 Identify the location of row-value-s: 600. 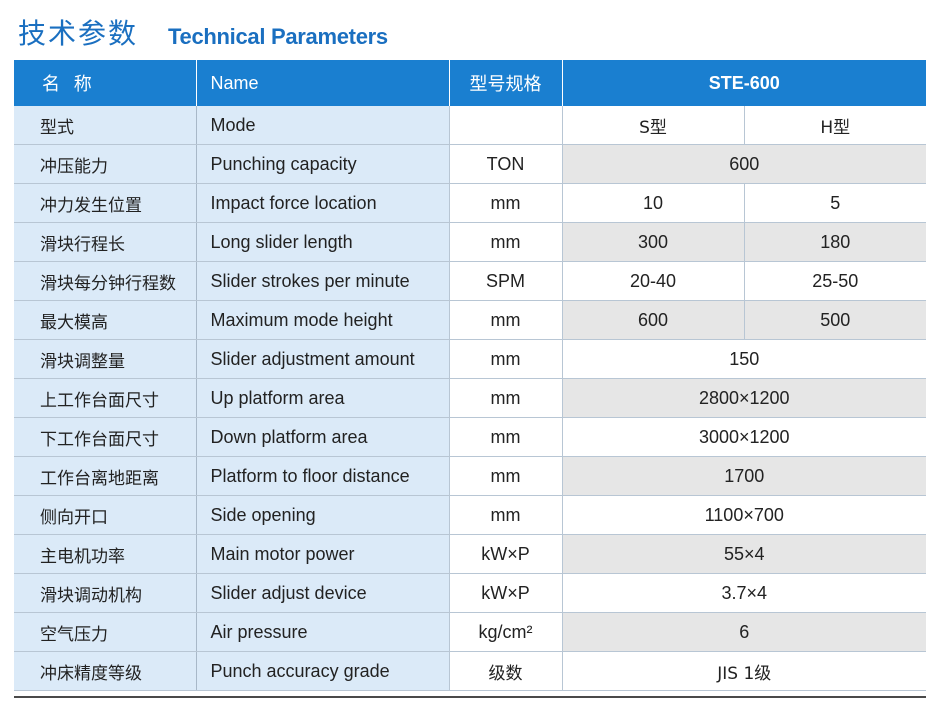
(653, 320).